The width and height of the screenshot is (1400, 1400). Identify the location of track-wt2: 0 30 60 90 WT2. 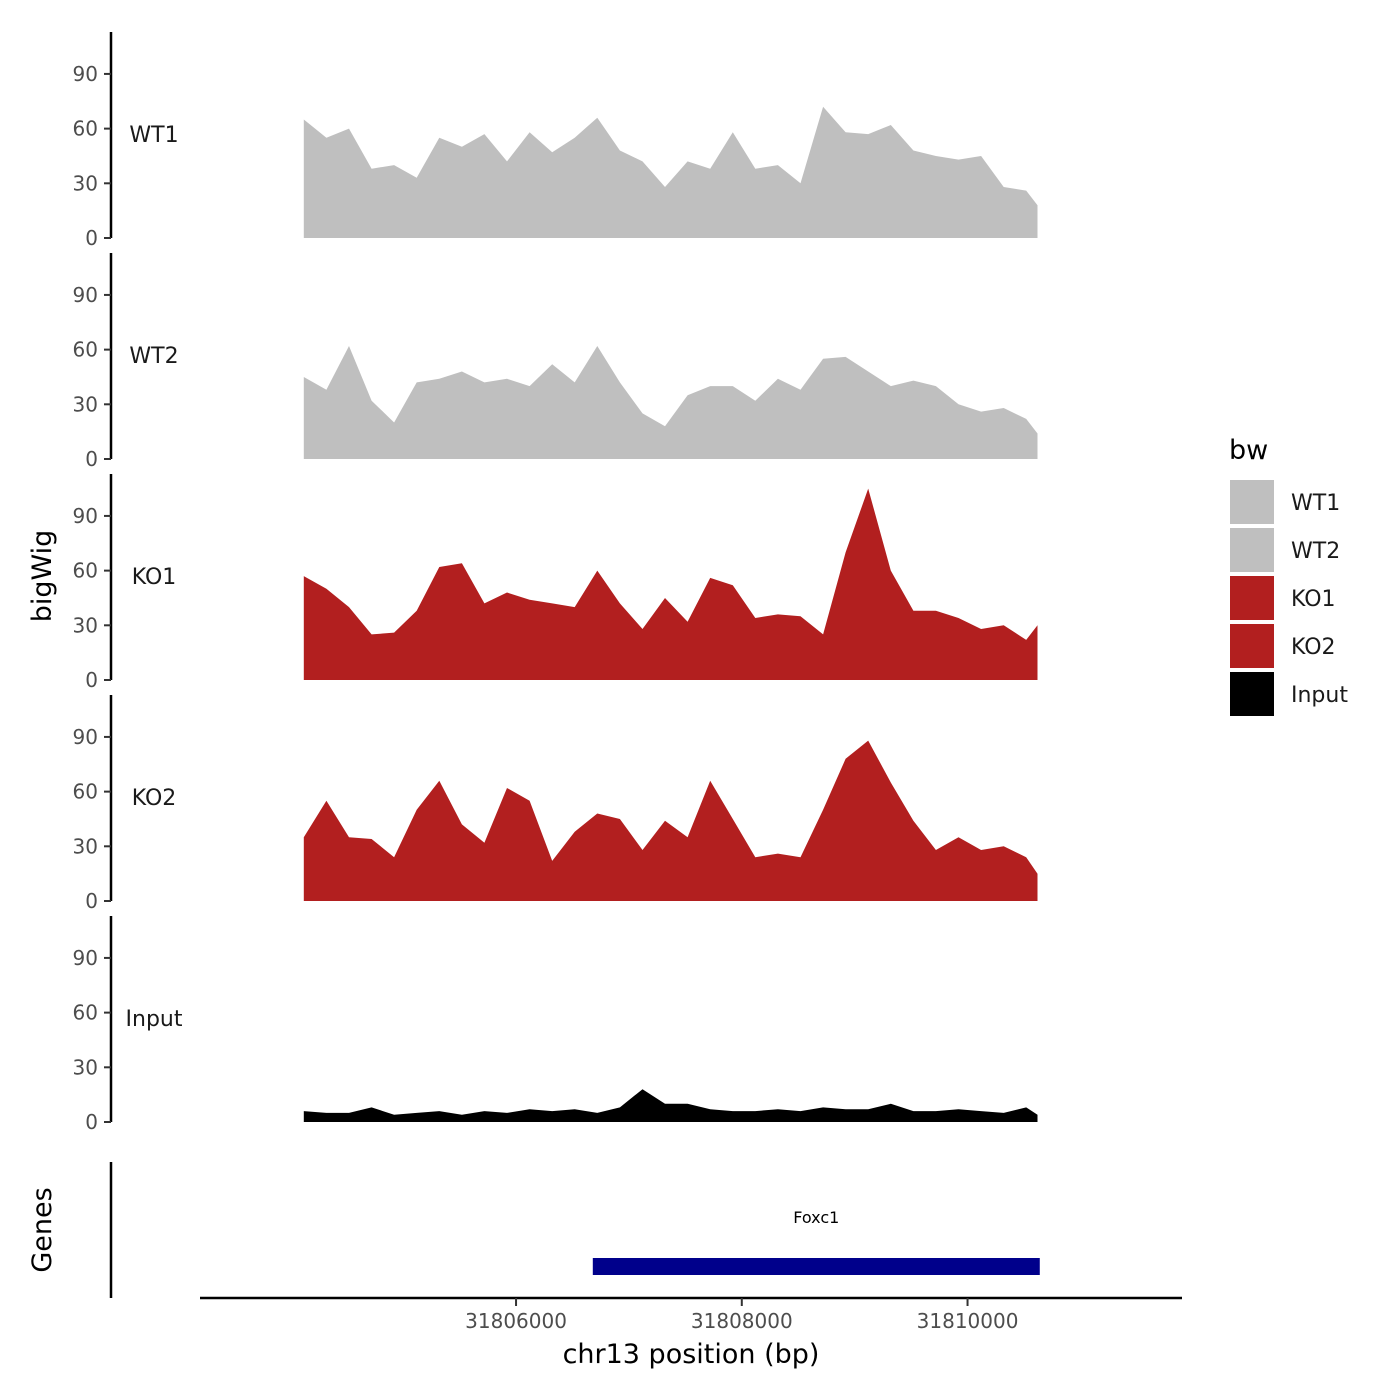
(555, 362).